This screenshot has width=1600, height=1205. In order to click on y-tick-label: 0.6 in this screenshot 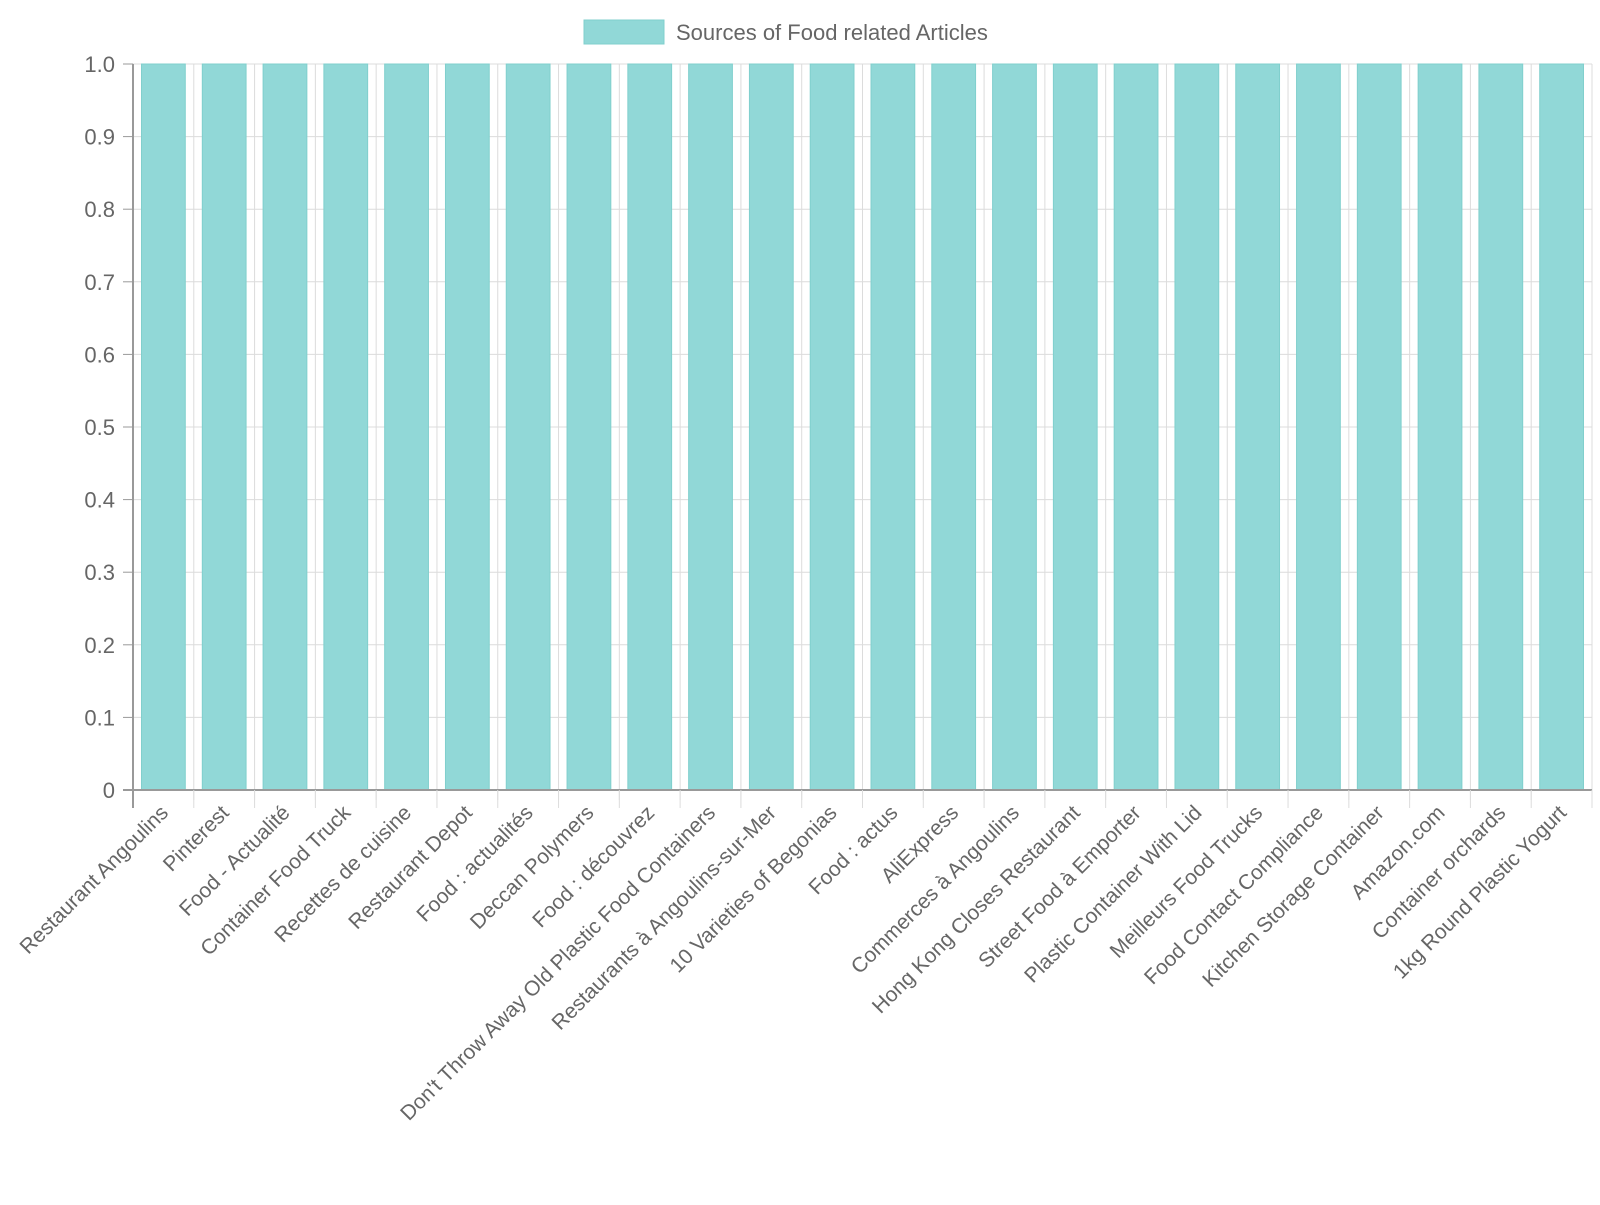, I will do `click(99, 354)`.